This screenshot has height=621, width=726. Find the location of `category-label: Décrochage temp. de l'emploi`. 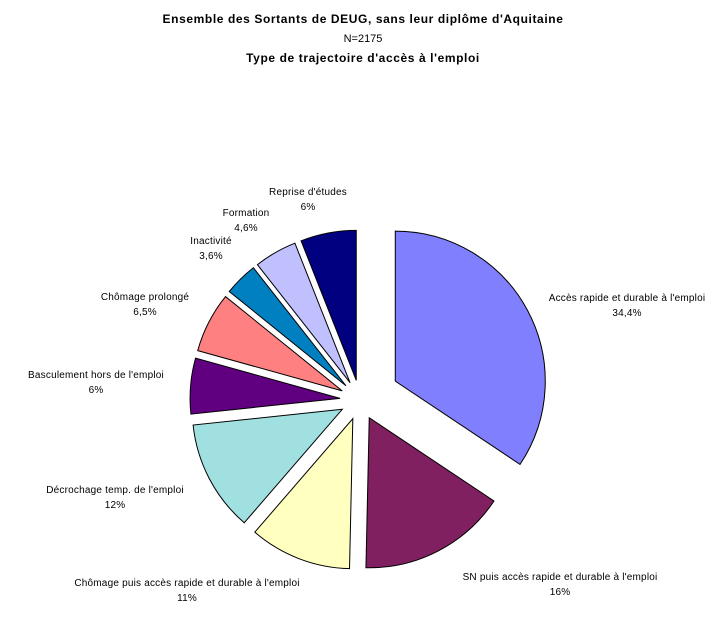

category-label: Décrochage temp. de l'emploi is located at coordinates (115, 490).